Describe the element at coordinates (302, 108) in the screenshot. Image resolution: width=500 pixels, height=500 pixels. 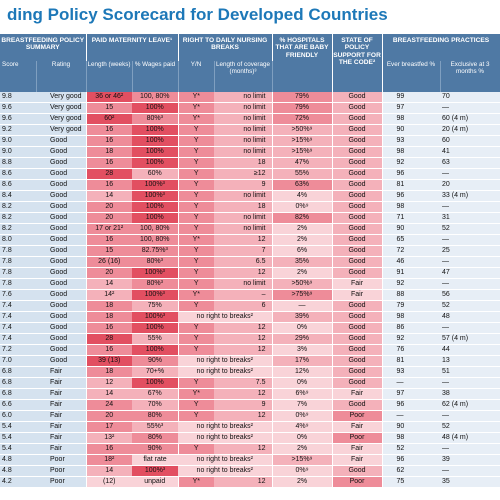
I see `baby-friendly-cell: 79%` at that location.